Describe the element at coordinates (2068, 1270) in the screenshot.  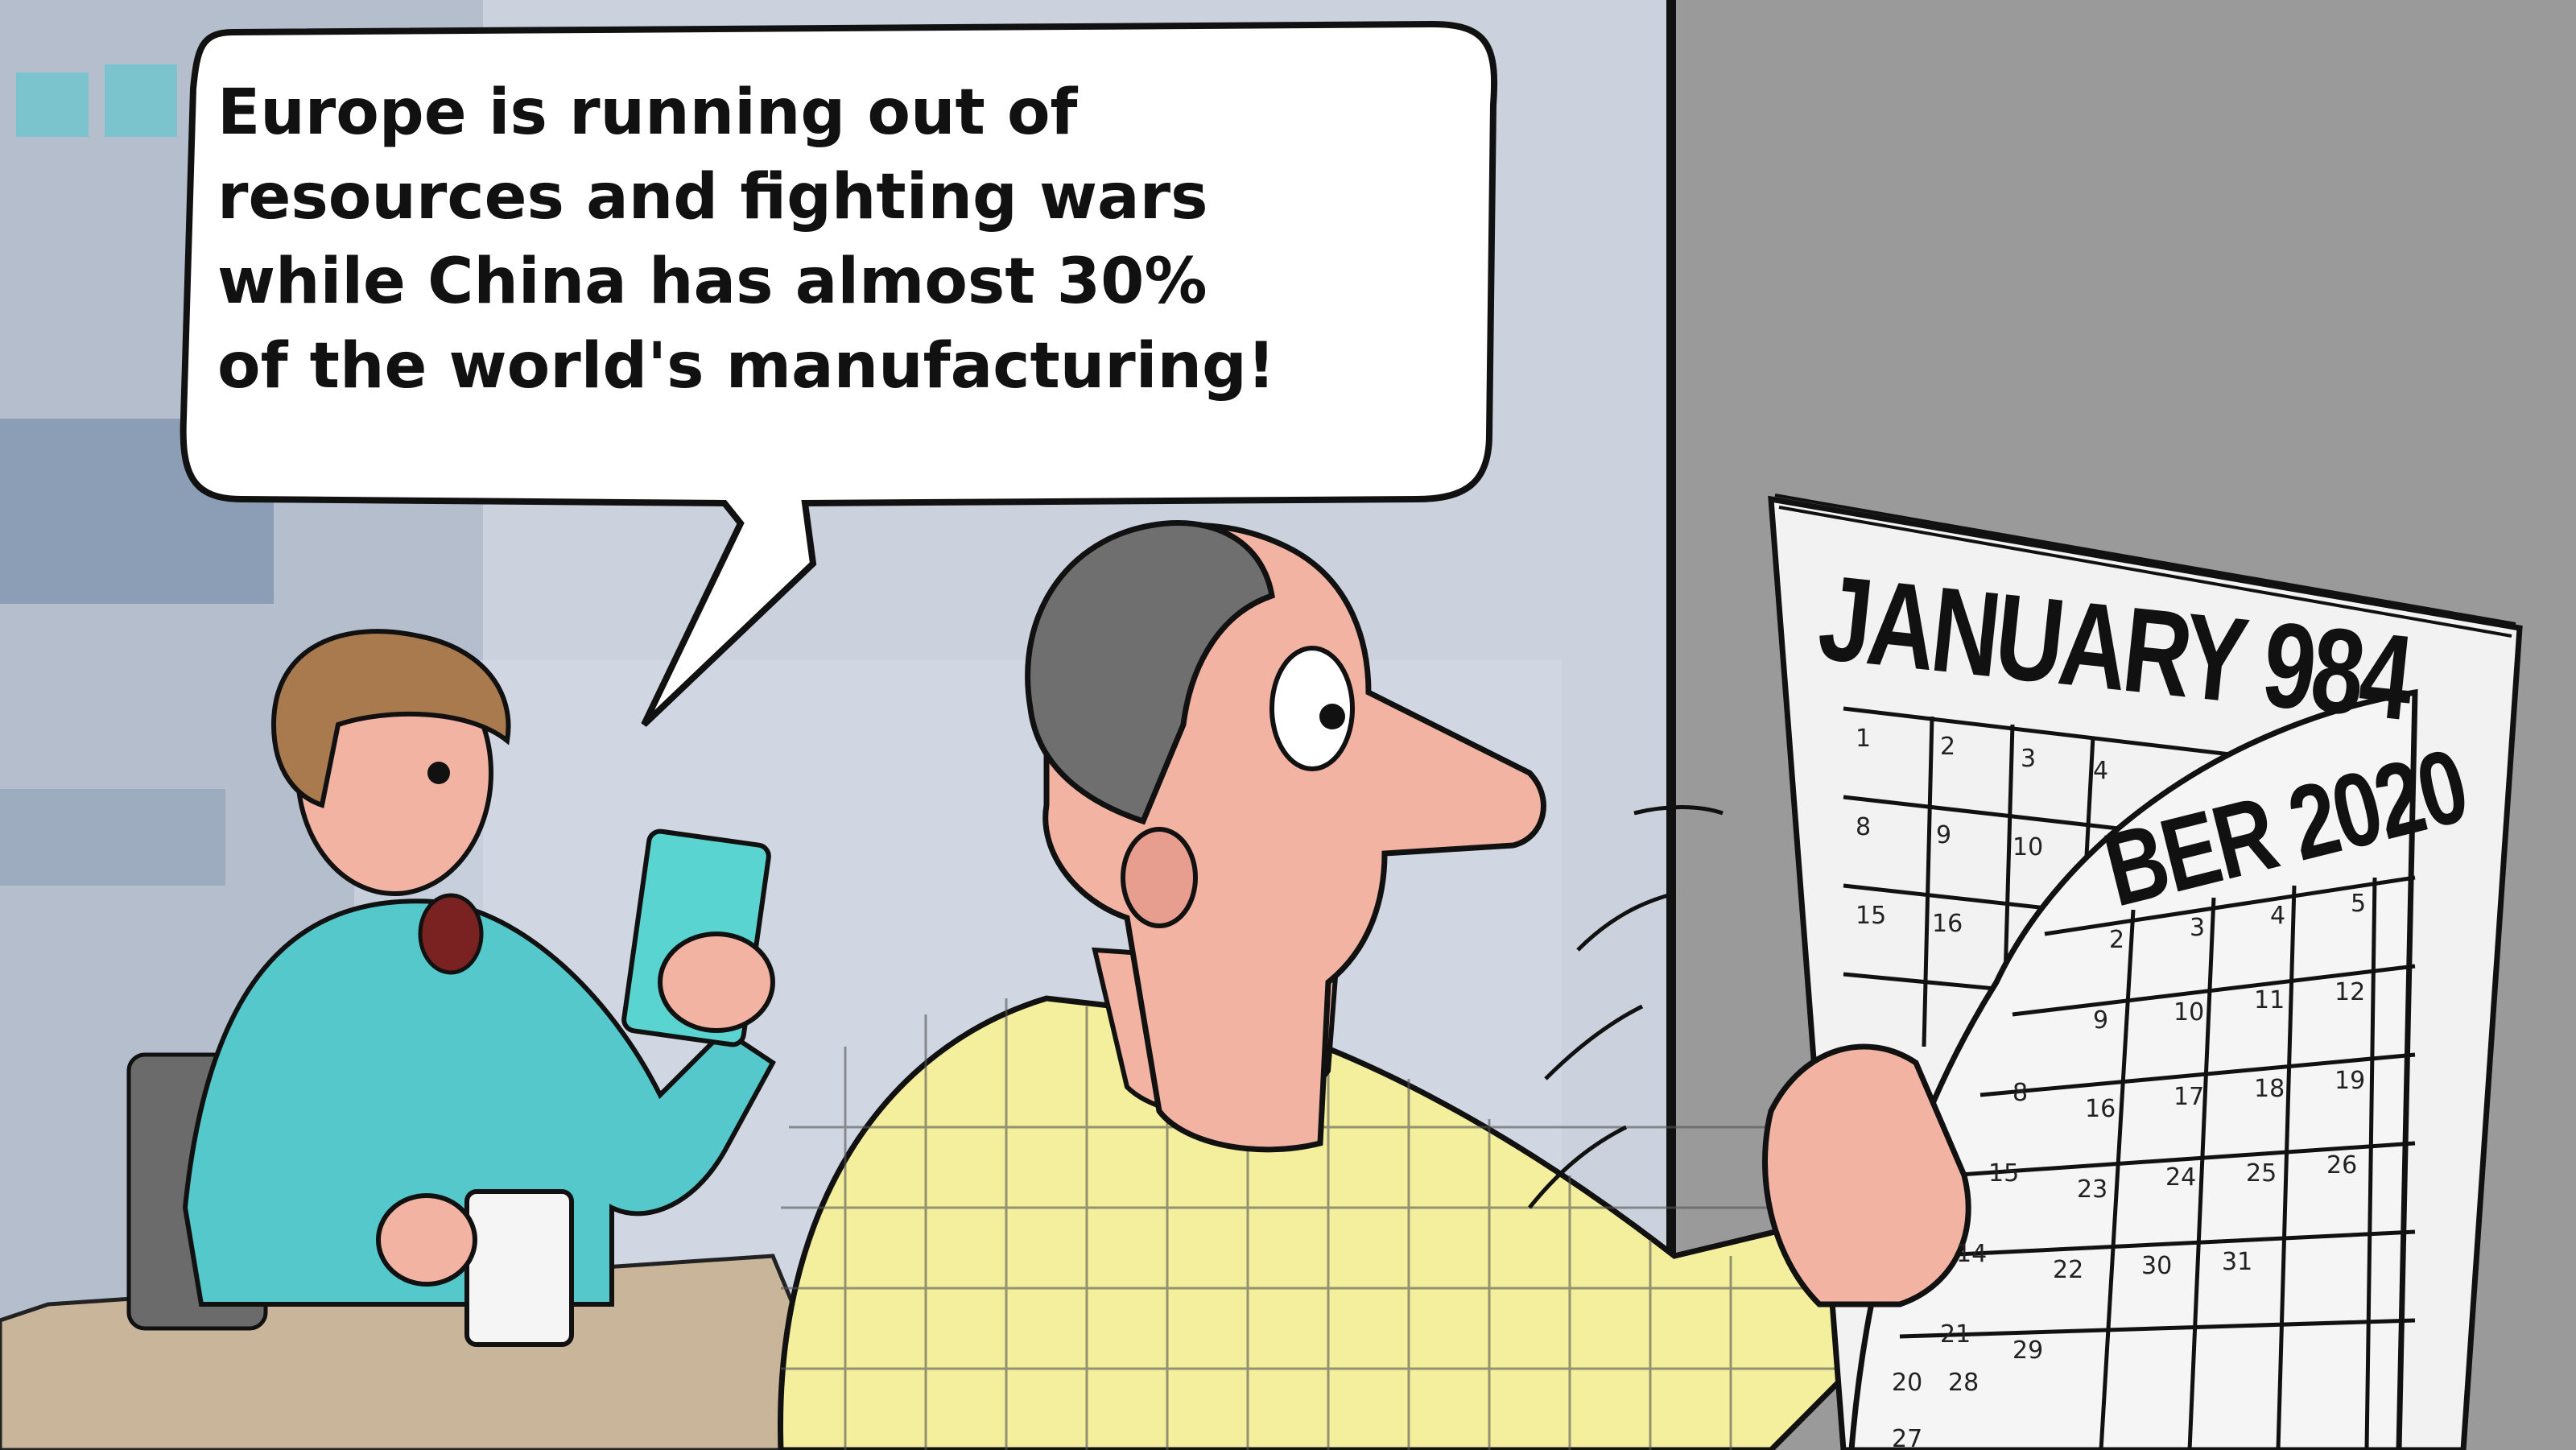
I see `calendar-day-number: 22` at that location.